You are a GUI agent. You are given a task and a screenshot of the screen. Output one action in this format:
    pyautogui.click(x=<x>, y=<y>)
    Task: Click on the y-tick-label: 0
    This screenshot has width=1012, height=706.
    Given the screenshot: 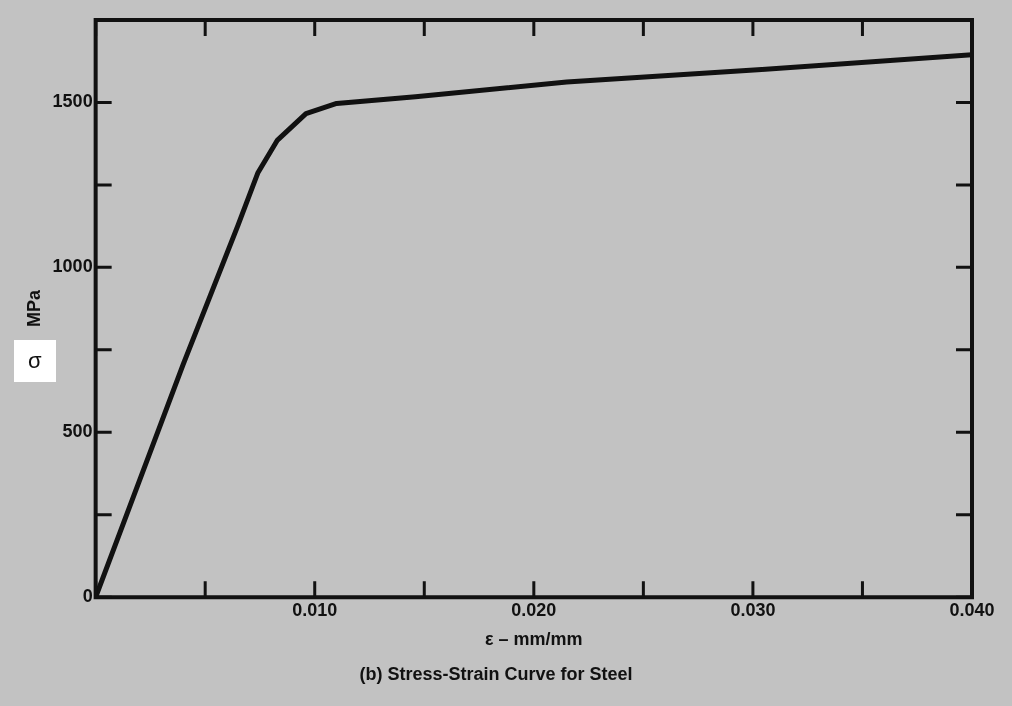 What is the action you would take?
    pyautogui.click(x=87, y=596)
    